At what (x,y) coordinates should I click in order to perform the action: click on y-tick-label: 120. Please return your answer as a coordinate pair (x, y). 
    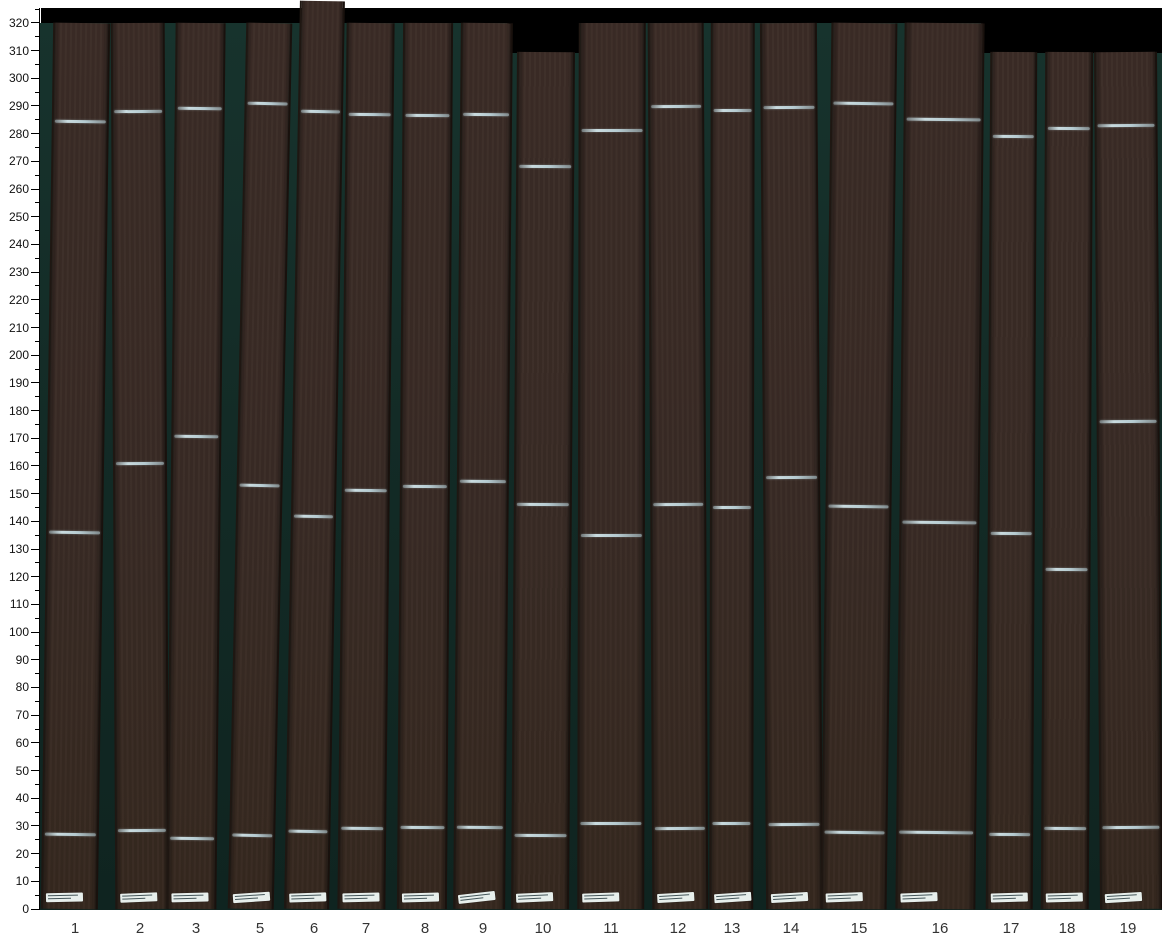
    Looking at the image, I should click on (18, 576).